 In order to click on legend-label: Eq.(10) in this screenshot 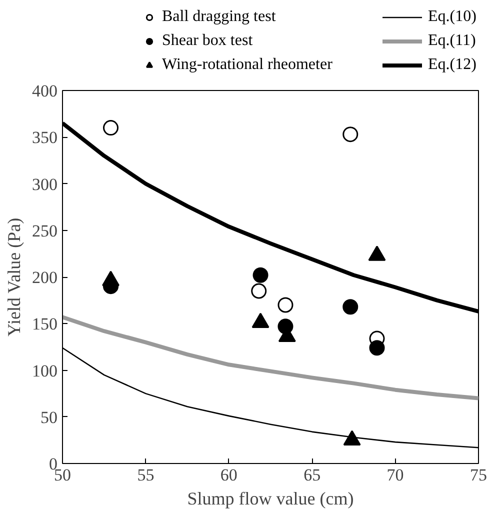, I will do `click(452, 17)`.